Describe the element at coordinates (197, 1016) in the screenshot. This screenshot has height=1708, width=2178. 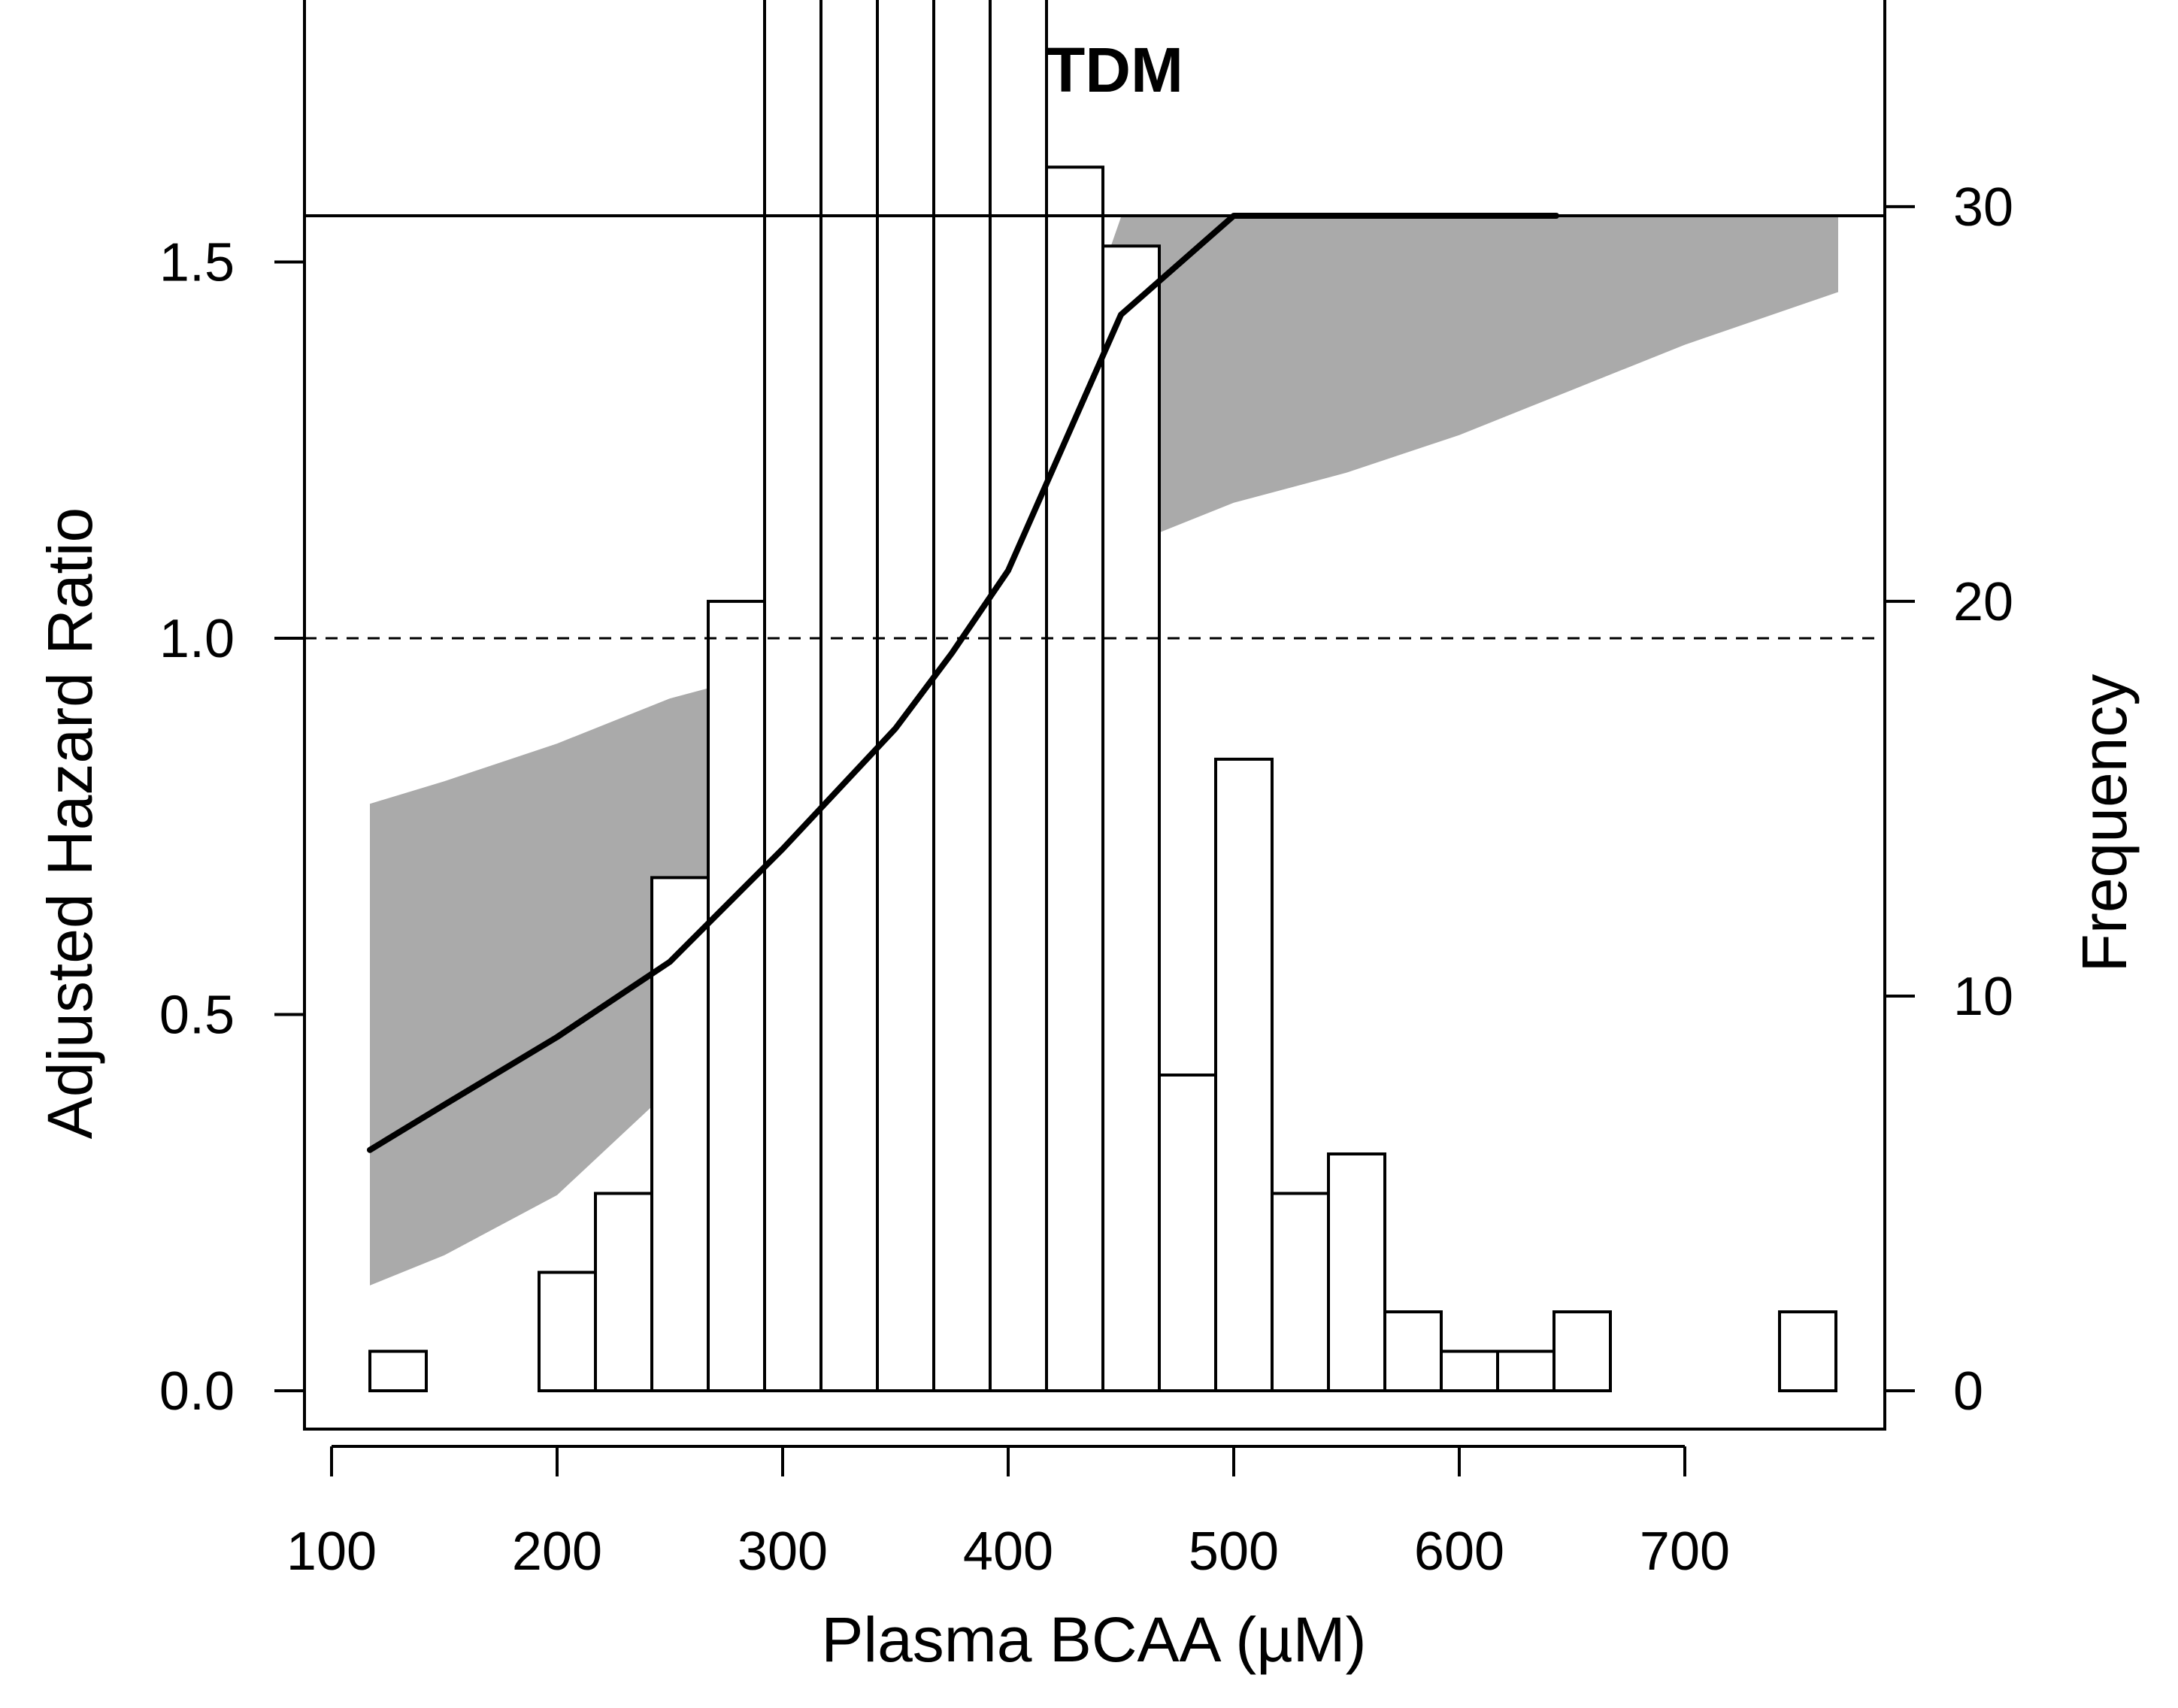
I see `y-tick-label: 0.5` at that location.